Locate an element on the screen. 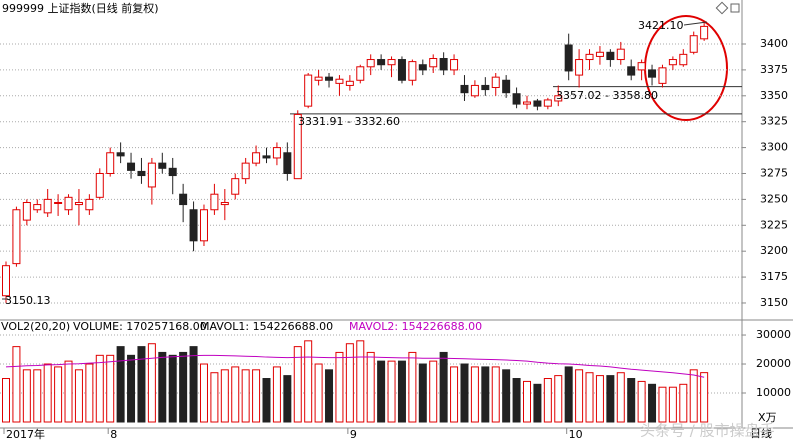  annotation: 3421.10 is located at coordinates (661, 25).